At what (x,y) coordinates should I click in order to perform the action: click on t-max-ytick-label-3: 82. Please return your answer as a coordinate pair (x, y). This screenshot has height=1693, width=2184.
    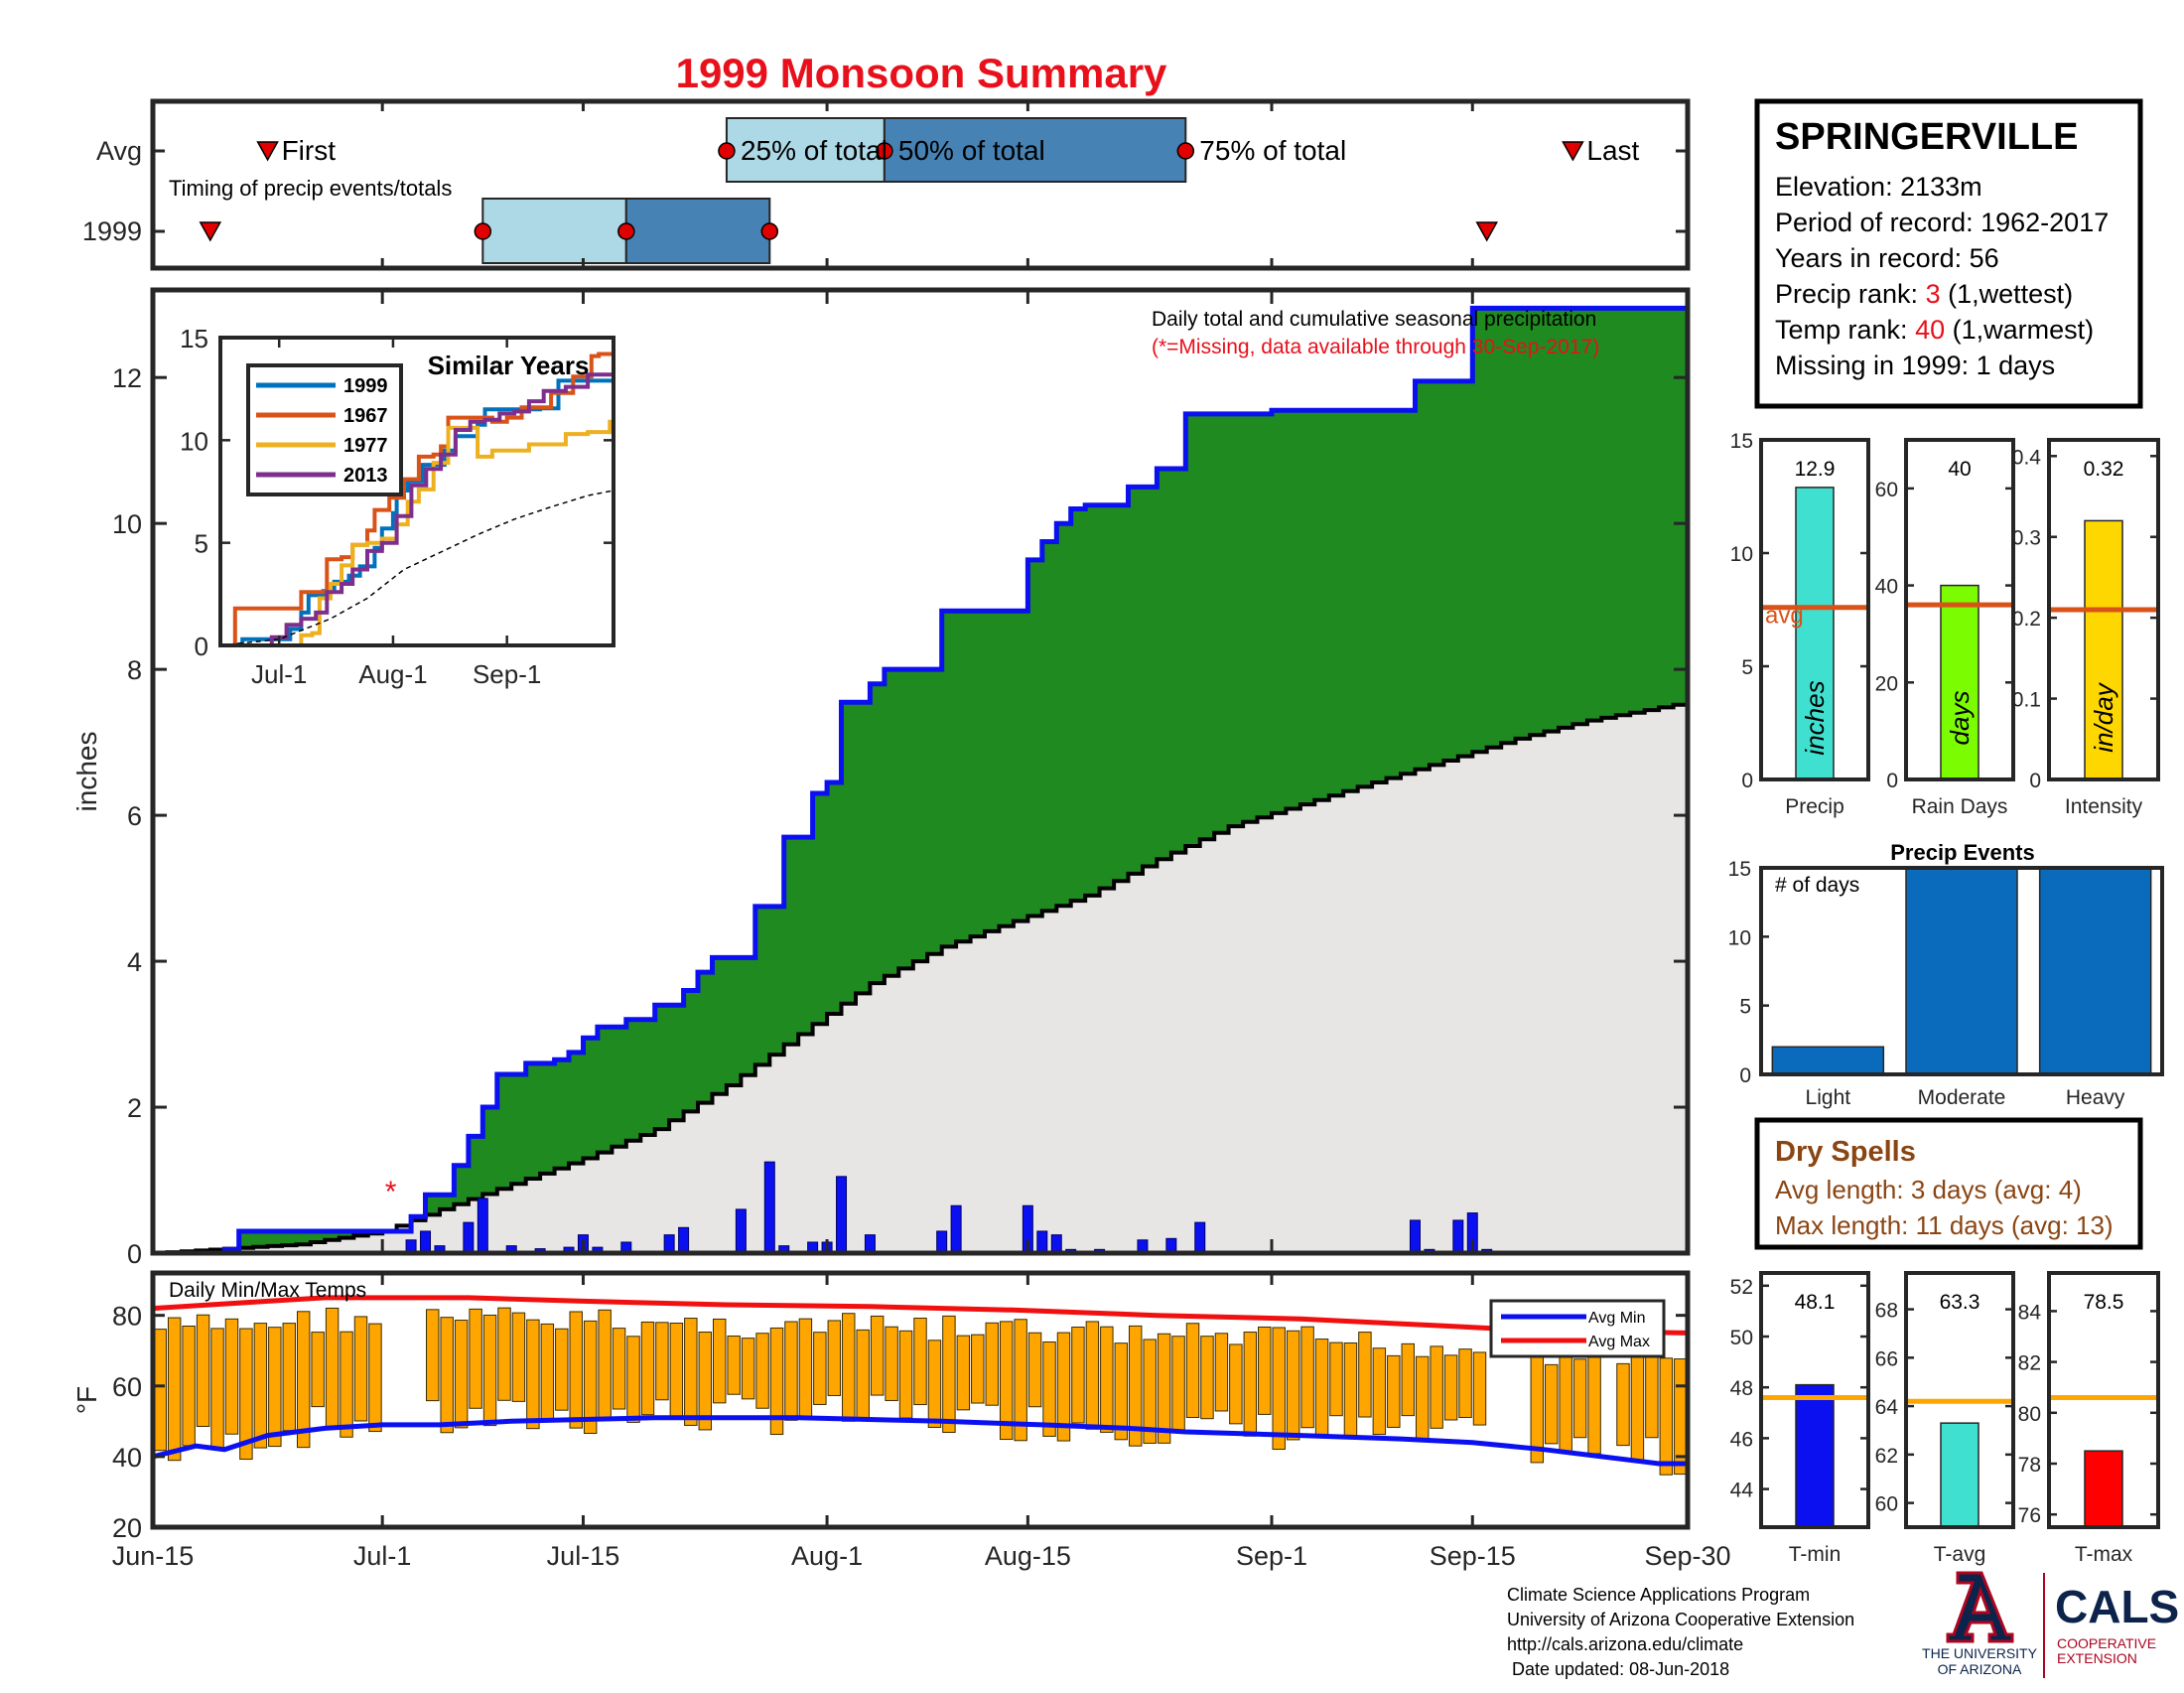
    Looking at the image, I should click on (2029, 1363).